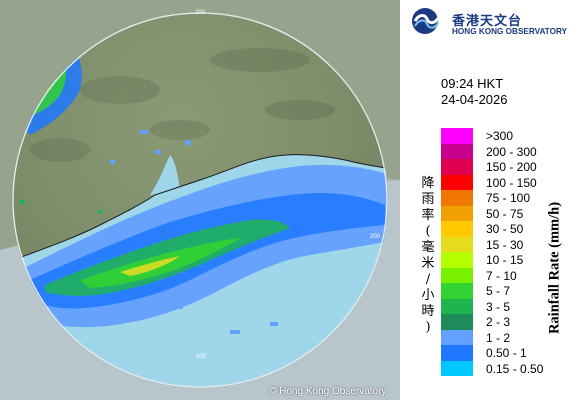 Image resolution: width=577 pixels, height=400 pixels. I want to click on logo-chinese-name: 香港天文台, so click(487, 21).